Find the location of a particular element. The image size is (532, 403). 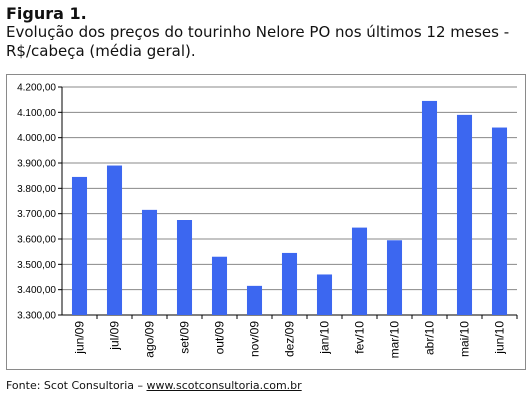

x-tick-label: out/09 is located at coordinates (220, 338).